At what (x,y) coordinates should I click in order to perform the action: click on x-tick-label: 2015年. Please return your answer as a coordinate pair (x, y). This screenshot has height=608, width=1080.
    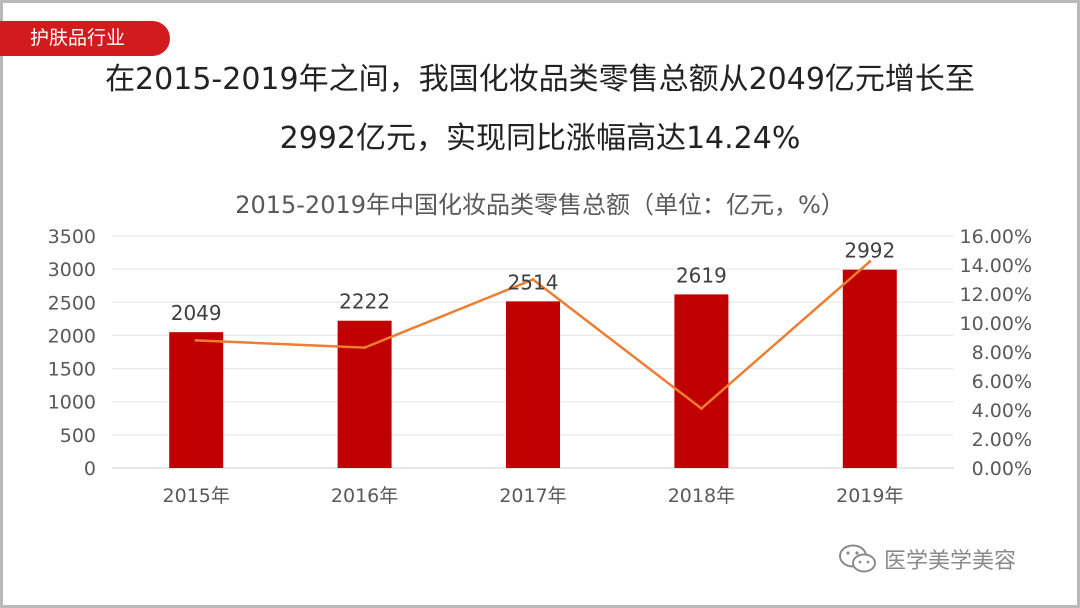
    Looking at the image, I should click on (196, 496).